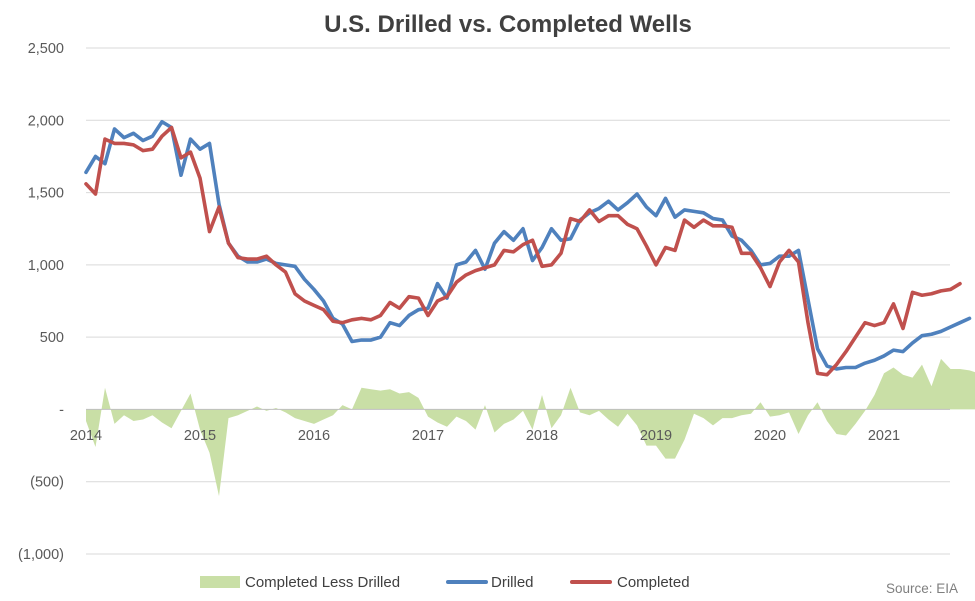 The height and width of the screenshot is (601, 975). What do you see at coordinates (220, 582) in the screenshot?
I see `legend-swatch-area` at bounding box center [220, 582].